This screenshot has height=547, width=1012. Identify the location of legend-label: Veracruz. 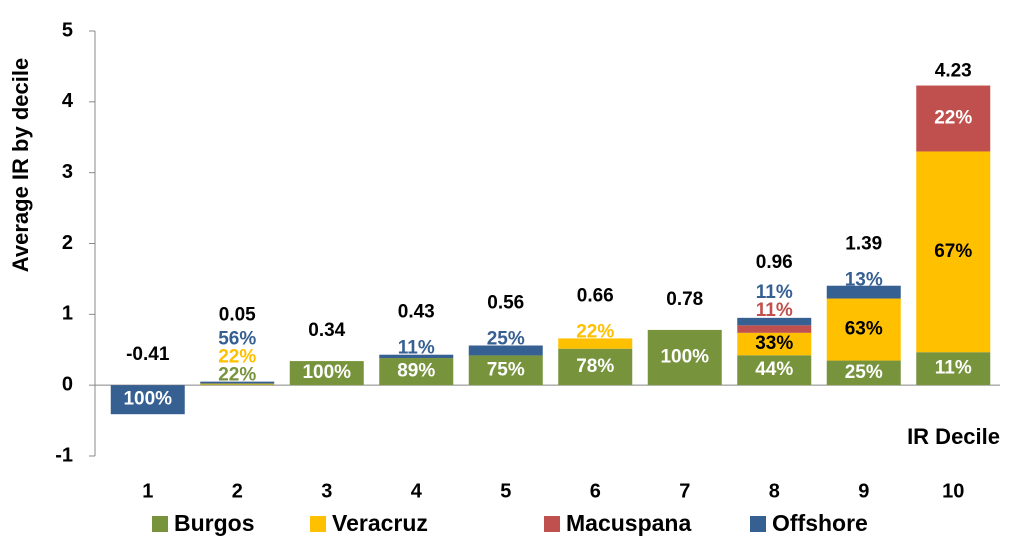
(380, 523).